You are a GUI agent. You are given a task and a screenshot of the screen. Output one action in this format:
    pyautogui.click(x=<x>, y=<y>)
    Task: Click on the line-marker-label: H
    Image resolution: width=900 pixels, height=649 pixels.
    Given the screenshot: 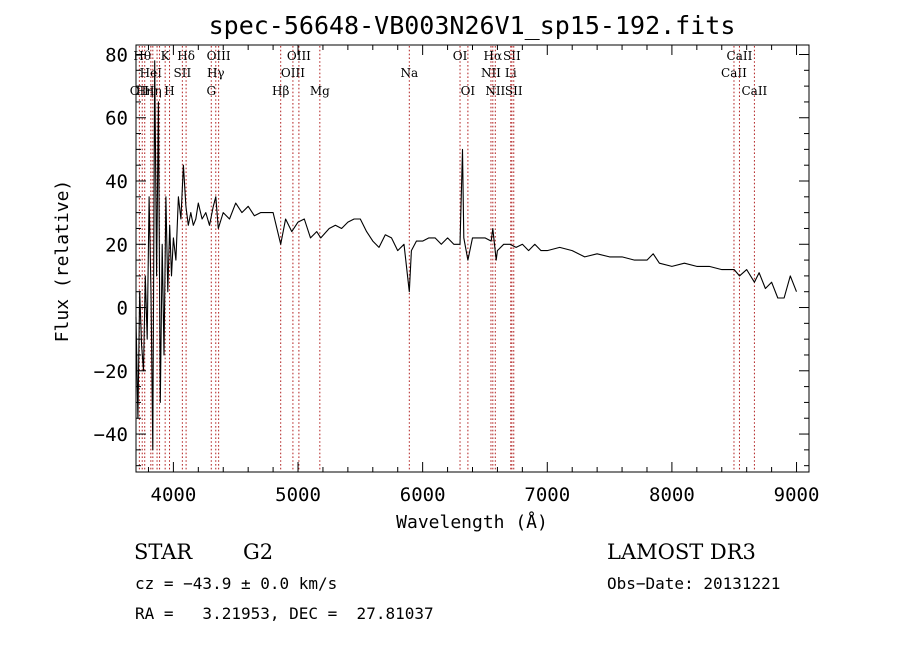 What is the action you would take?
    pyautogui.click(x=169, y=91)
    